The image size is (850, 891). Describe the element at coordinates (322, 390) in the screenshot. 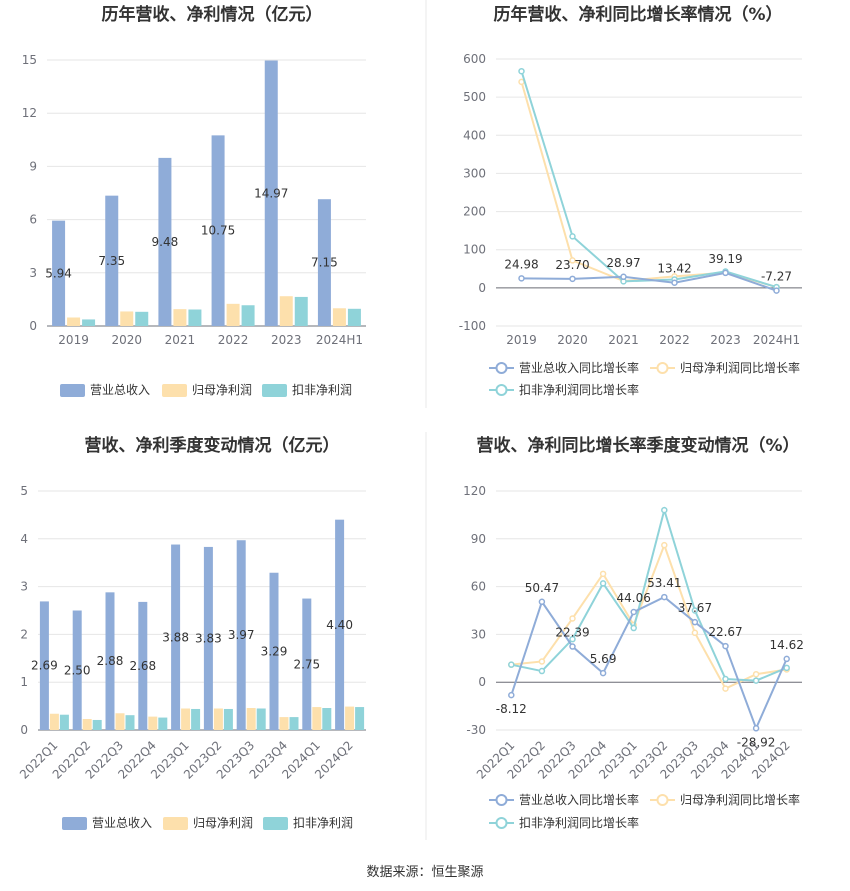

I see `legend-label: 扣非净利润` at that location.